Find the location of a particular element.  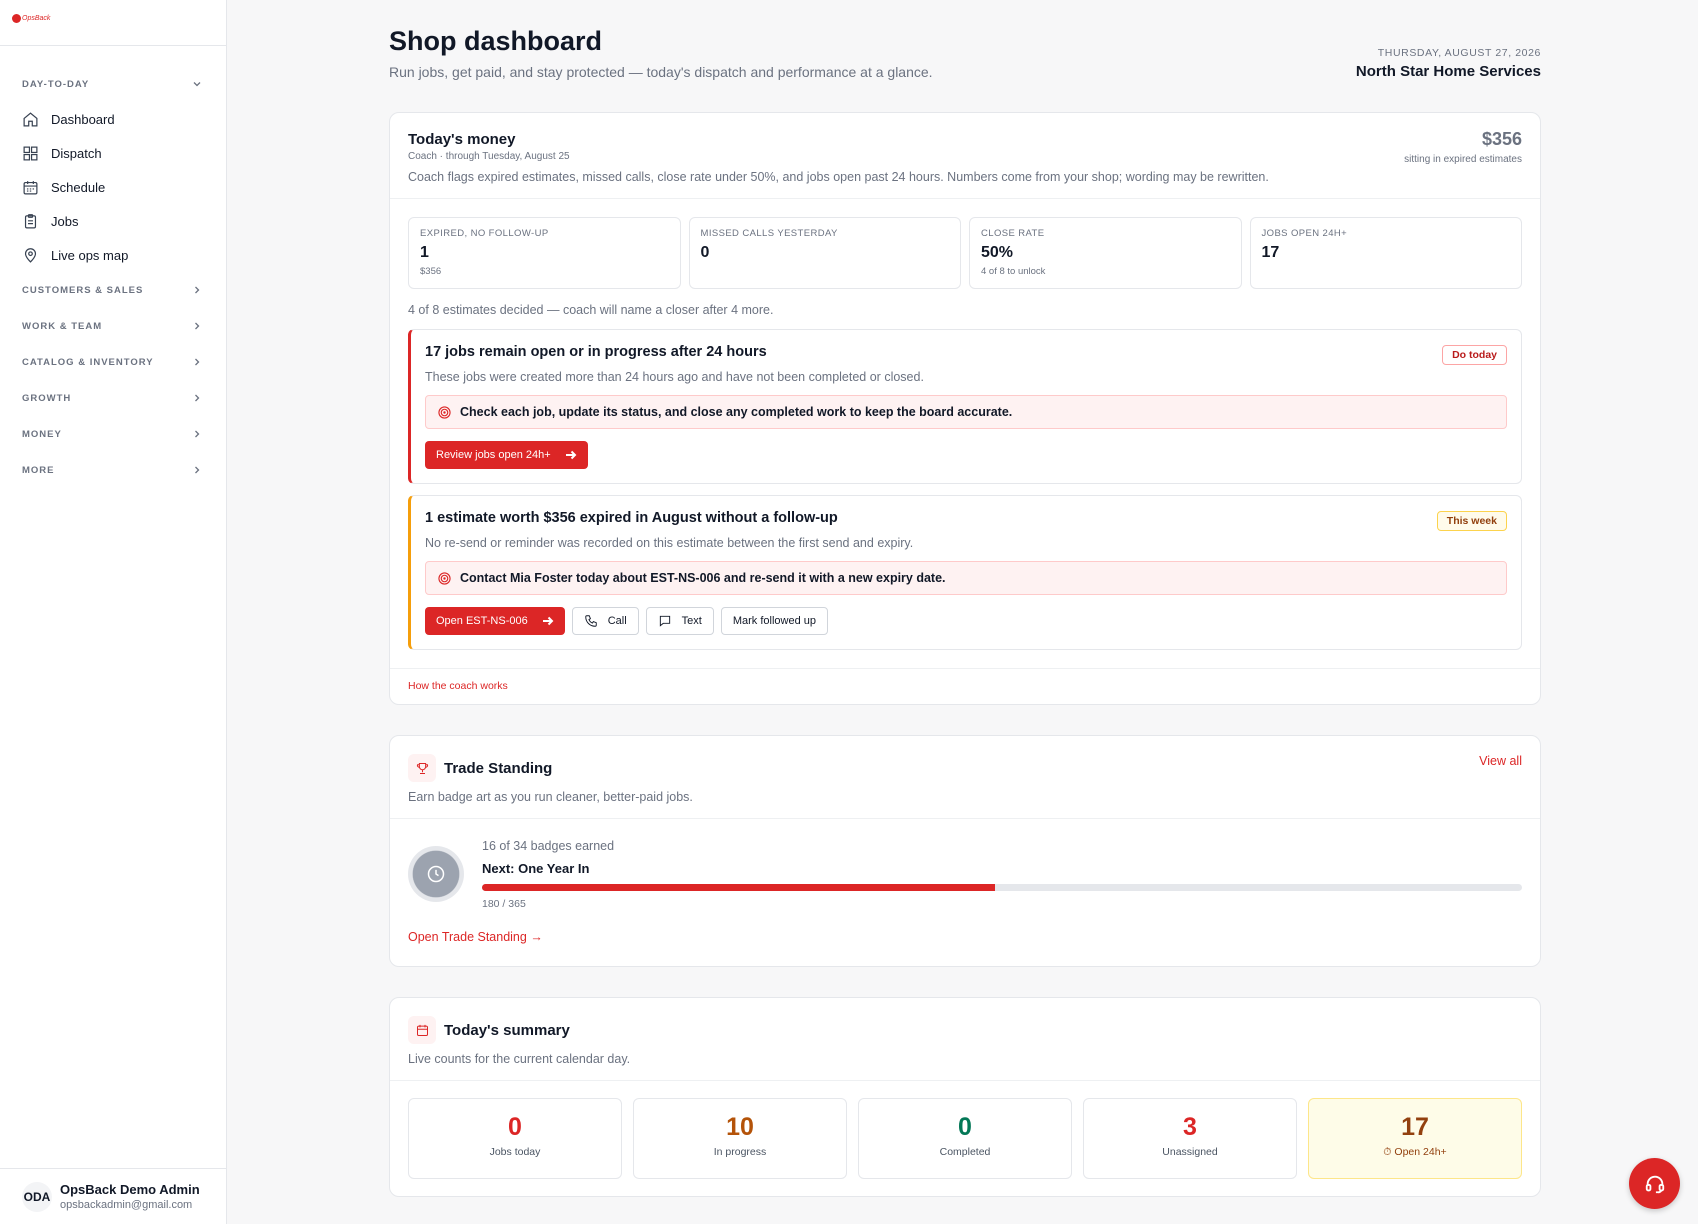

summary-label: In progress is located at coordinates (740, 1152).